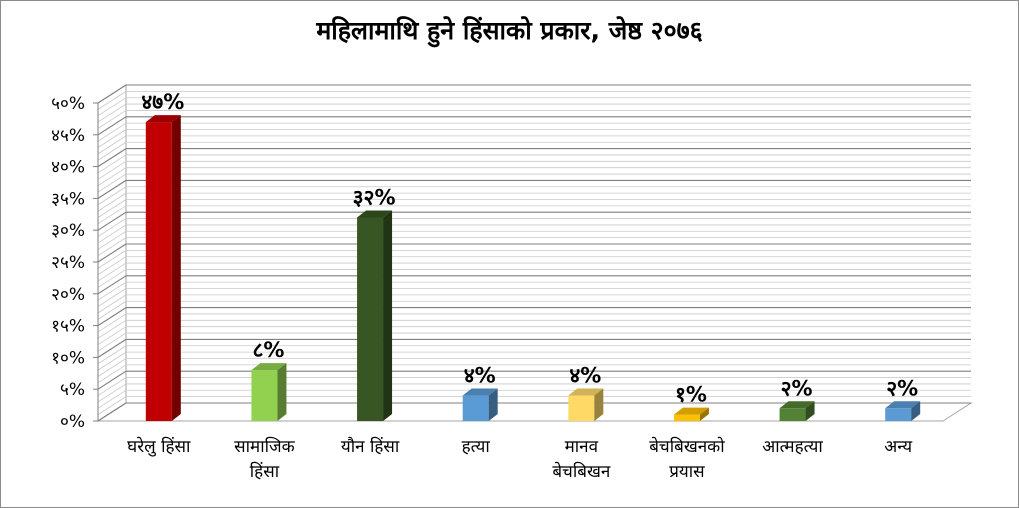 This screenshot has width=1019, height=508. I want to click on x-tick-label: बेचबिखनको, so click(687, 446).